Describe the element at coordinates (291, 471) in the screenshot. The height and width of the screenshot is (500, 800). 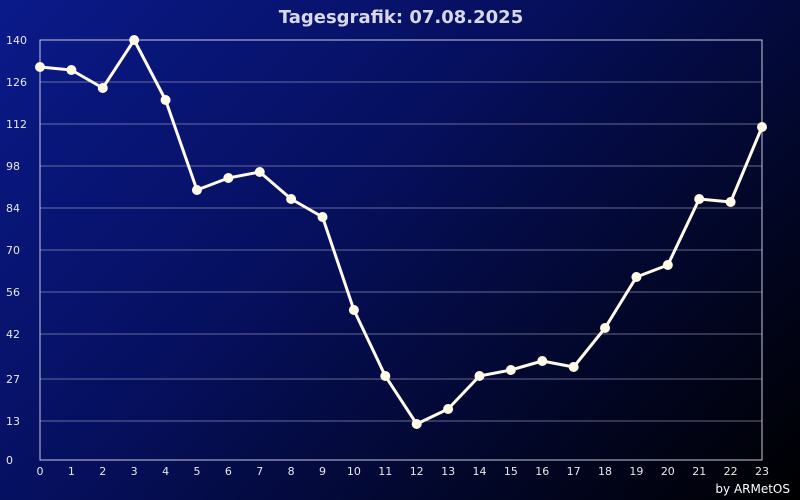
I see `x-tick-label-8: 8` at that location.